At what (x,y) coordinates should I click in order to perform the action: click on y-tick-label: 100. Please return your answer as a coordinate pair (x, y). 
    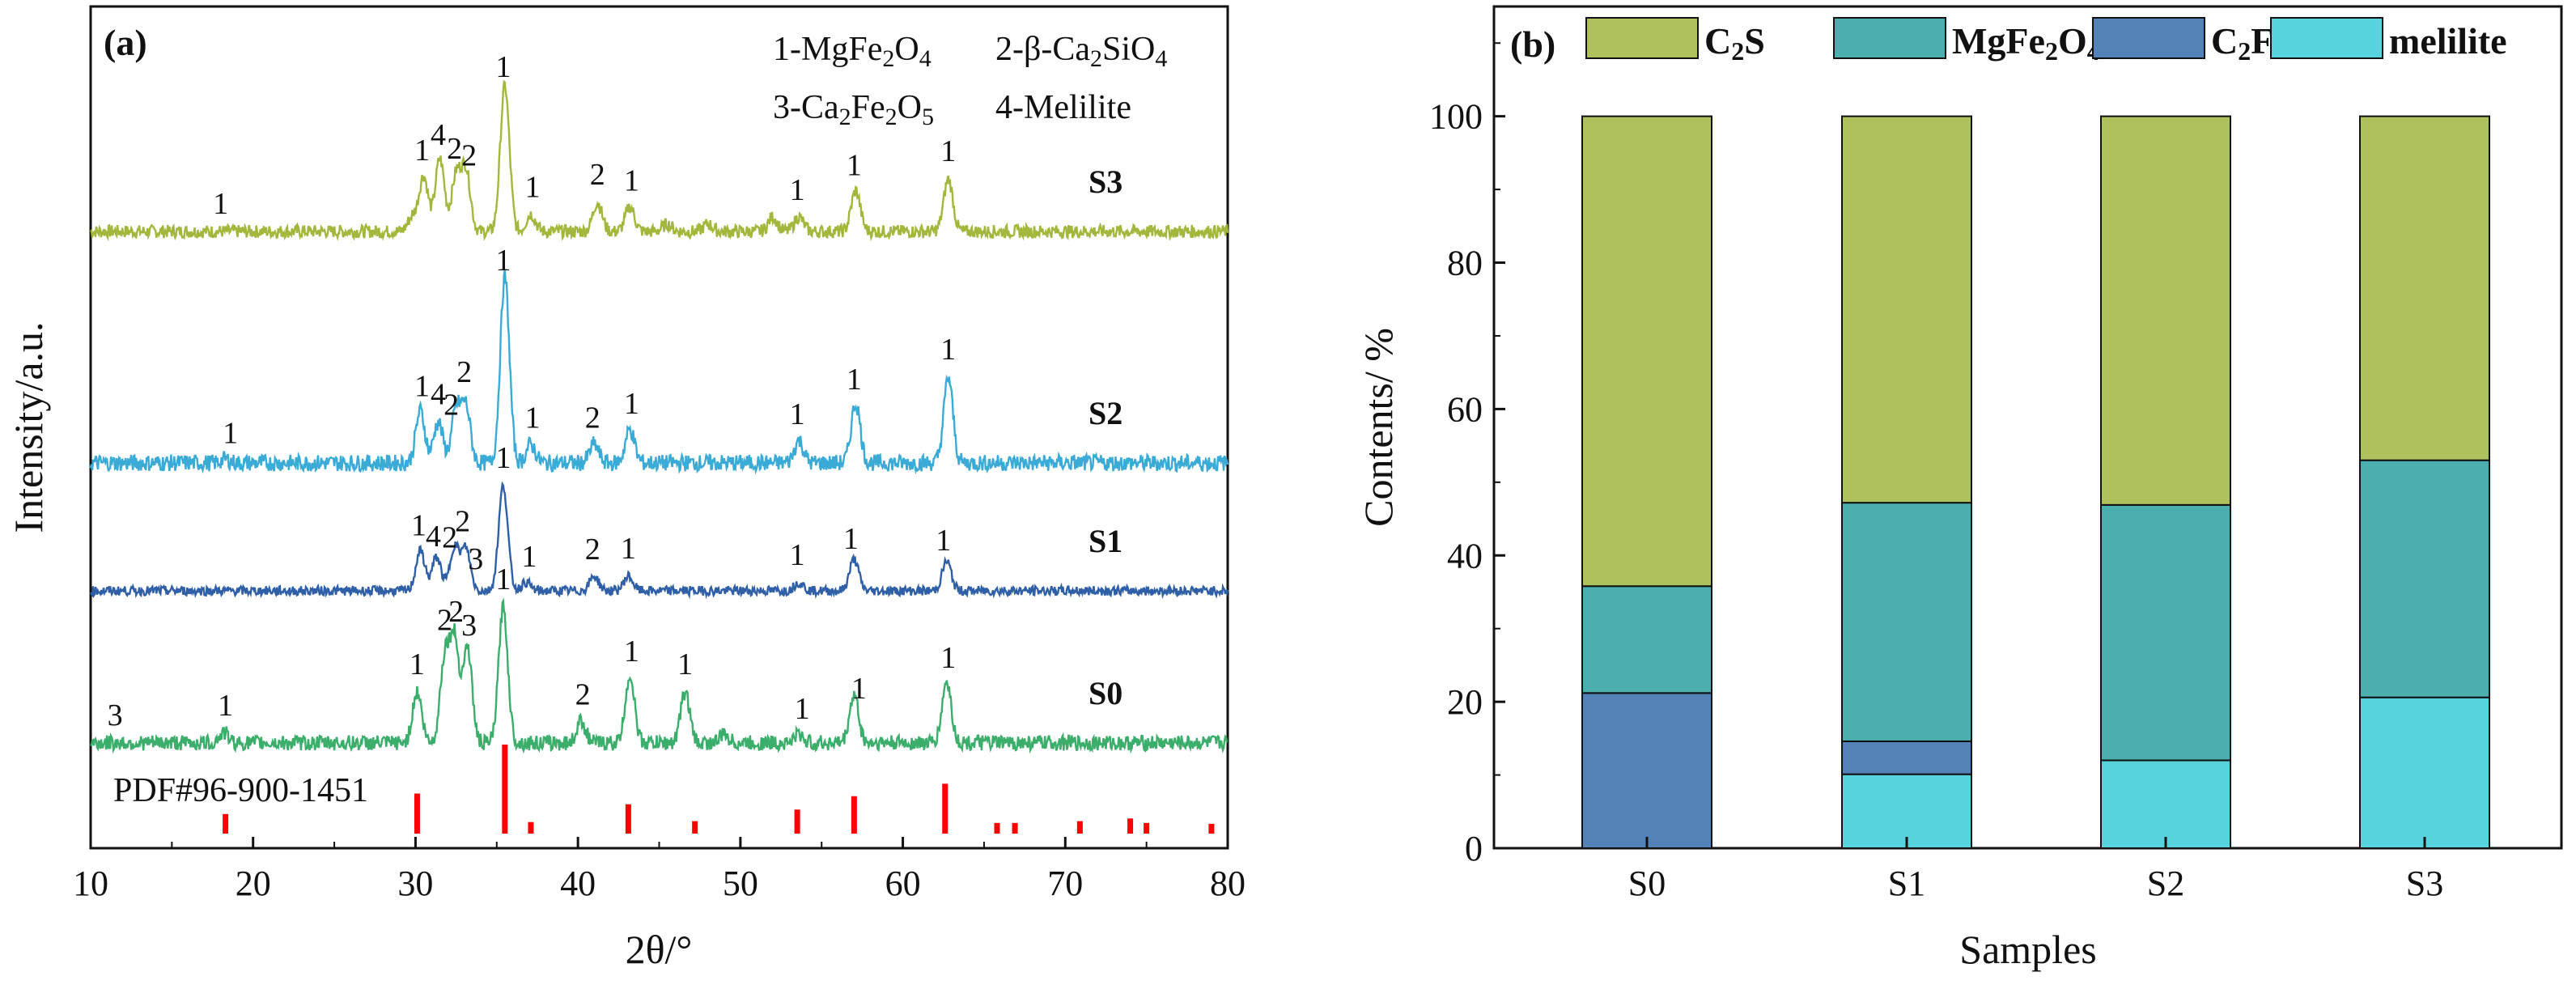
    Looking at the image, I should click on (1456, 117).